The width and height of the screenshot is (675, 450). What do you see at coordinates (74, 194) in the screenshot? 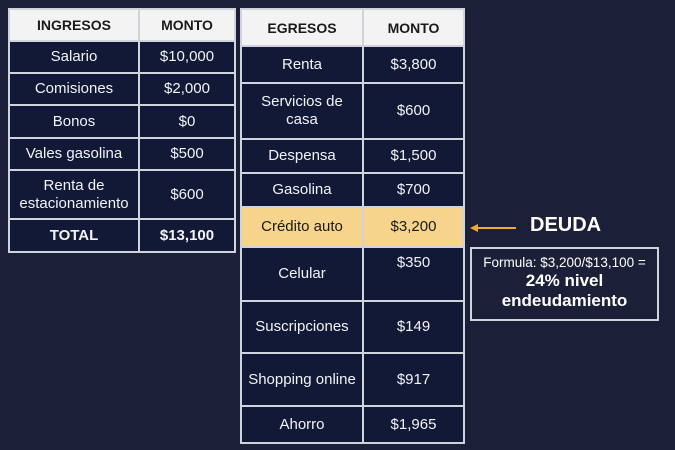
I see `row-label: Renta de estacionamiento` at bounding box center [74, 194].